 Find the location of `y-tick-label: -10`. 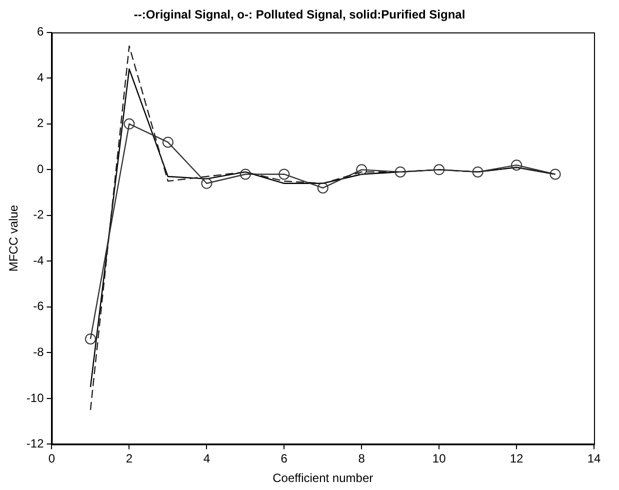

y-tick-label: -10 is located at coordinates (35, 397).